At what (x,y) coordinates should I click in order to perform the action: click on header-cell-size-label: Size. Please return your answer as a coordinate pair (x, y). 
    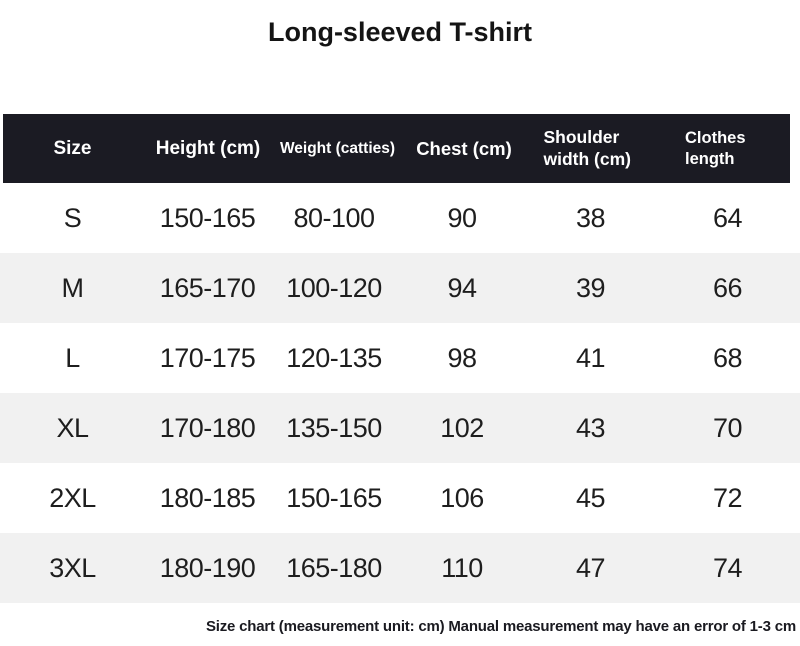
    Looking at the image, I should click on (72, 148).